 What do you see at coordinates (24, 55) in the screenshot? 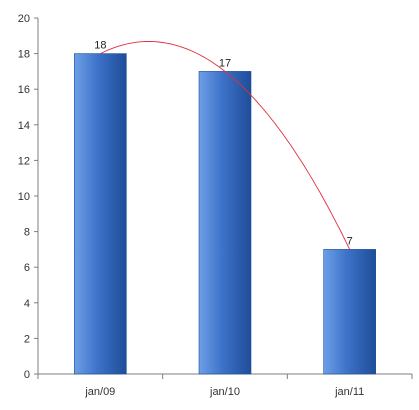
I see `y-tick-label: 18` at bounding box center [24, 55].